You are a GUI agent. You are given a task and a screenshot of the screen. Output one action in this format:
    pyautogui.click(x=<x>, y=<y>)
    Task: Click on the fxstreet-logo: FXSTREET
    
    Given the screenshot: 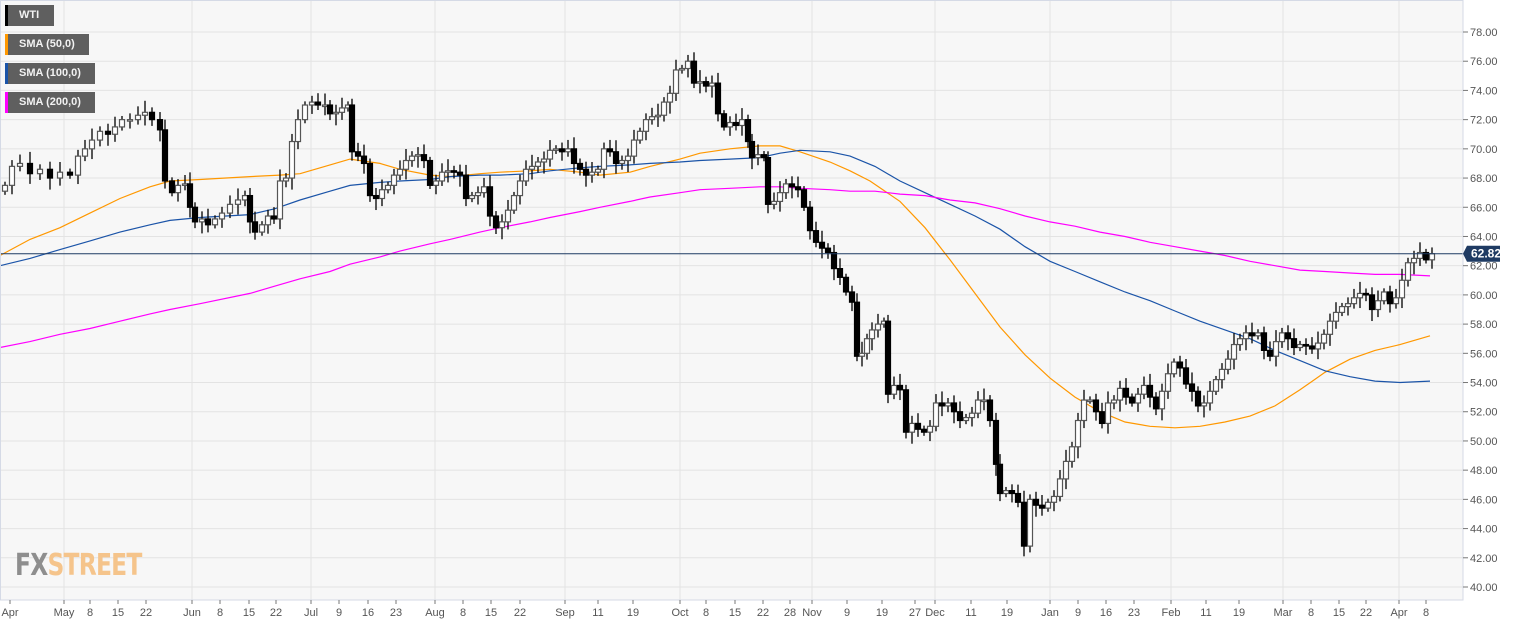 What is the action you would take?
    pyautogui.click(x=78, y=566)
    